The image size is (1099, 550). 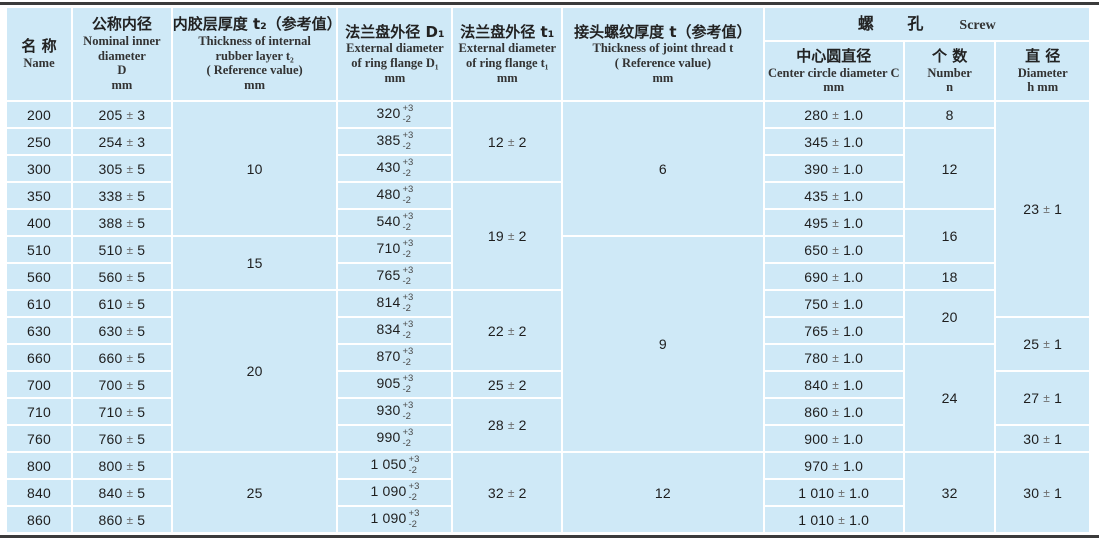 I want to click on table-row: 760 760 ±5 990 +3 -2 900 ±1.0 30 ±1, so click(x=548, y=438).